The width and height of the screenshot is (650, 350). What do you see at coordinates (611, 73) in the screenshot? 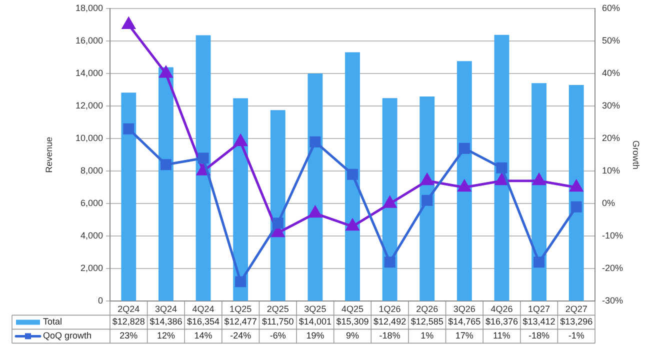
I see `y2-tick-label: 40%` at bounding box center [611, 73].